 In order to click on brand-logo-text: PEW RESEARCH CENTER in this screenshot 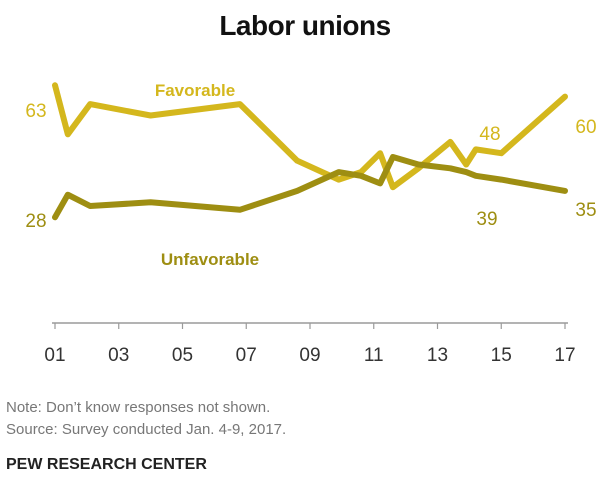, I will do `click(106, 464)`.